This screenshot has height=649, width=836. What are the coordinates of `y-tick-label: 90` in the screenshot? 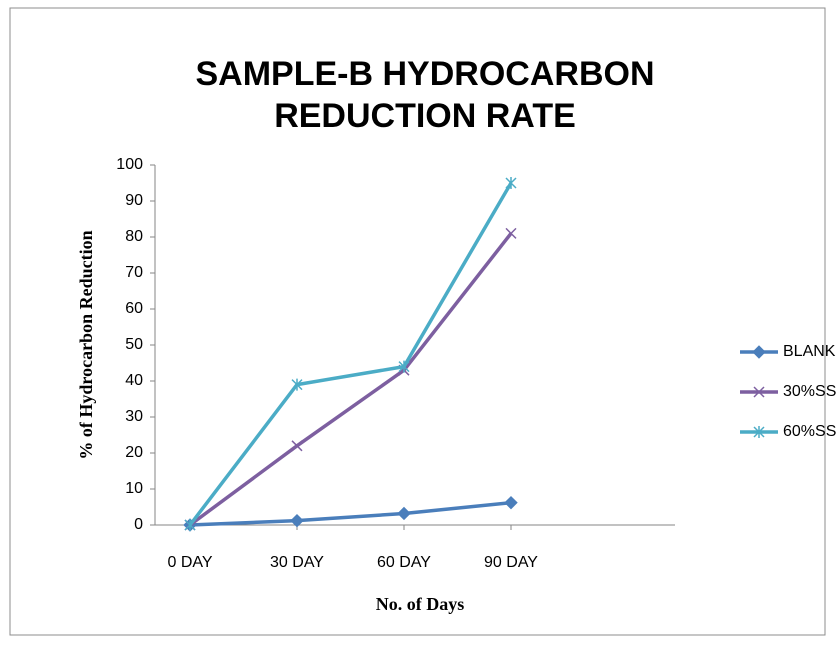 It's located at (134, 200).